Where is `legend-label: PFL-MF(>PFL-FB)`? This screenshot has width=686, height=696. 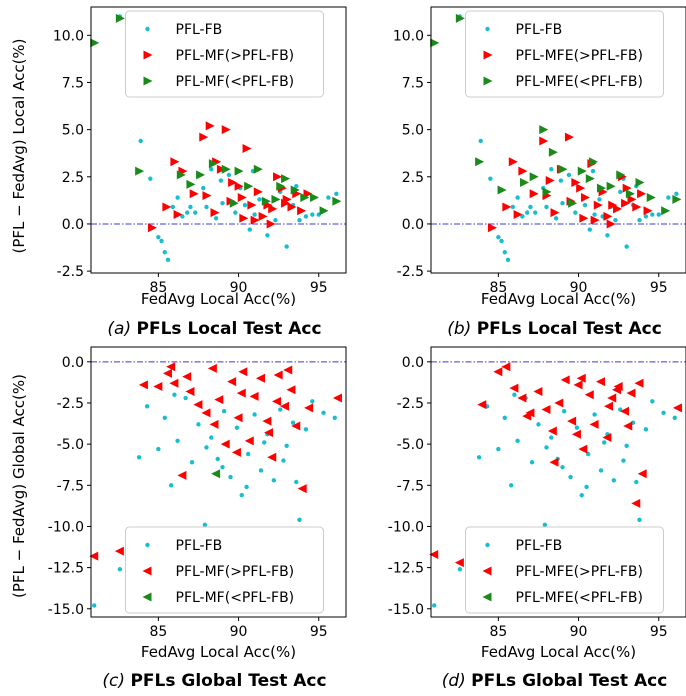 legend-label: PFL-MF(>PFL-FB) is located at coordinates (235, 56).